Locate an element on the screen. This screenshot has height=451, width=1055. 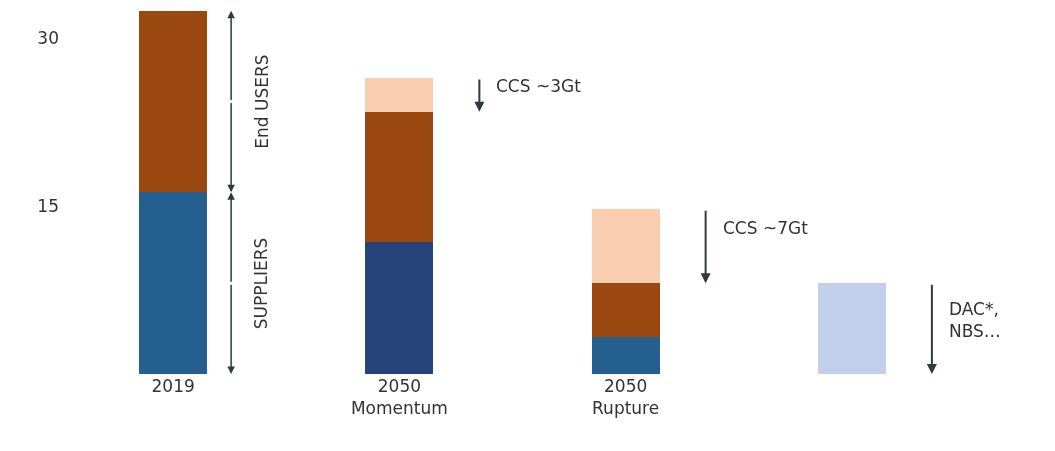
annotation: CCS ~3Gt is located at coordinates (539, 86).